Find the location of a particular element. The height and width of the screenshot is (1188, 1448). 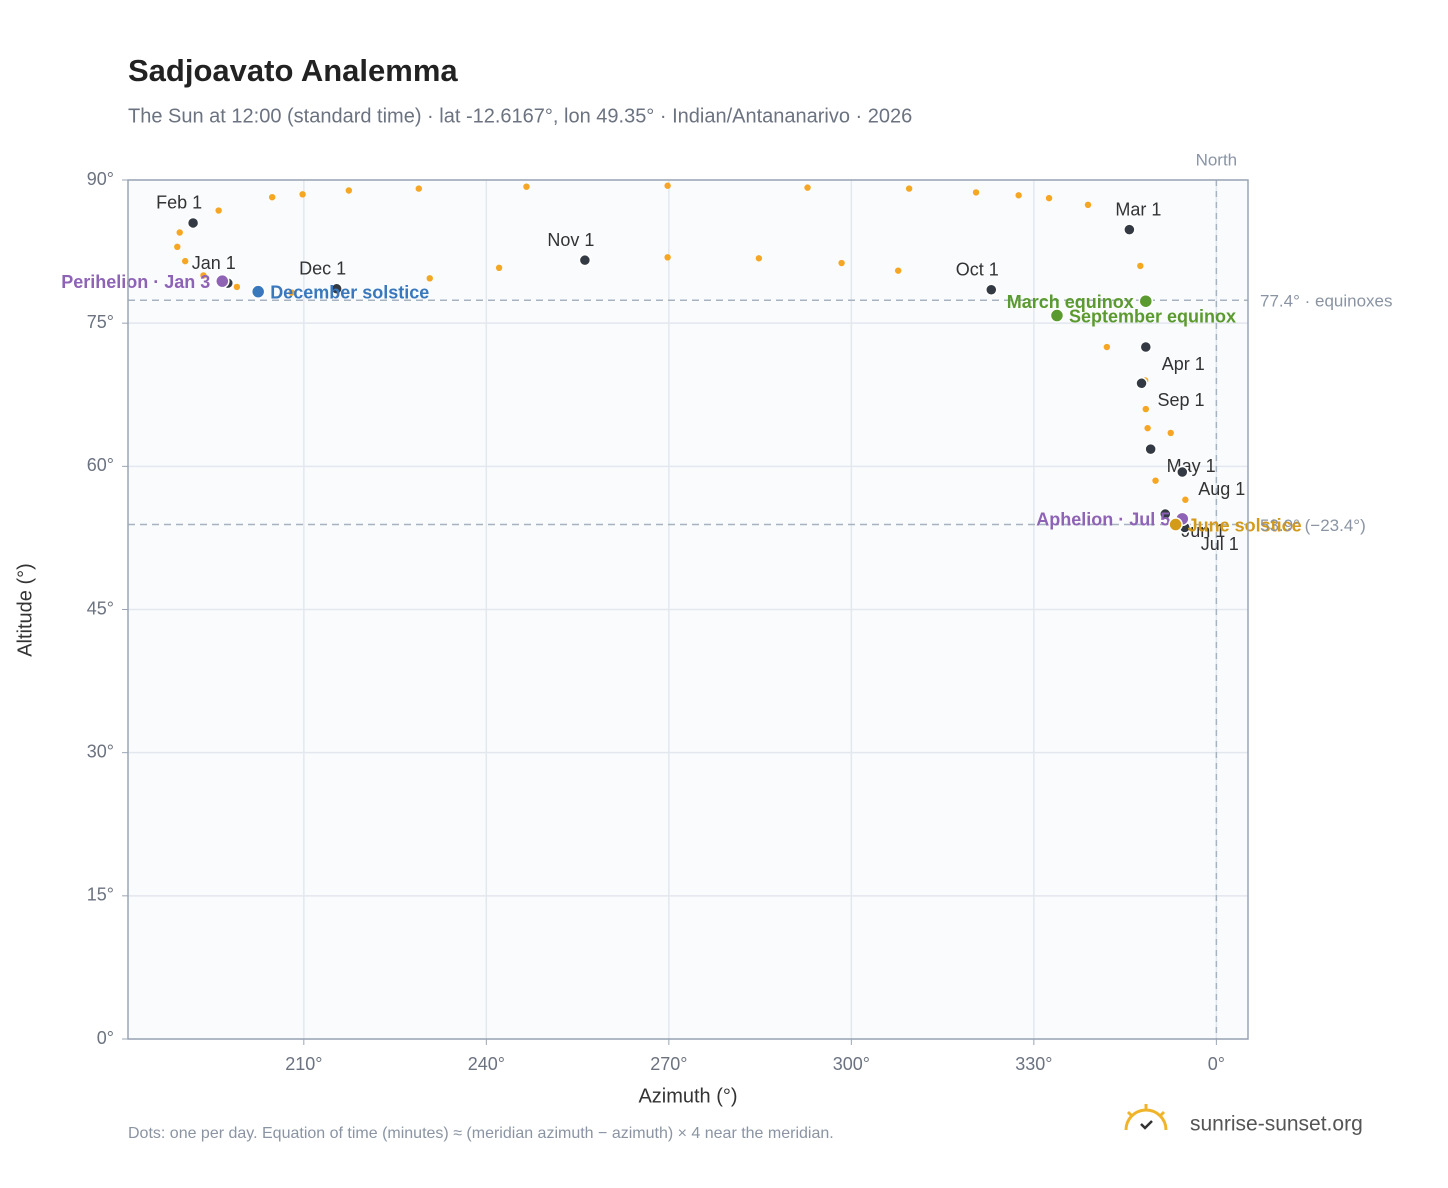

y-tick-label: 45° is located at coordinates (100, 608).